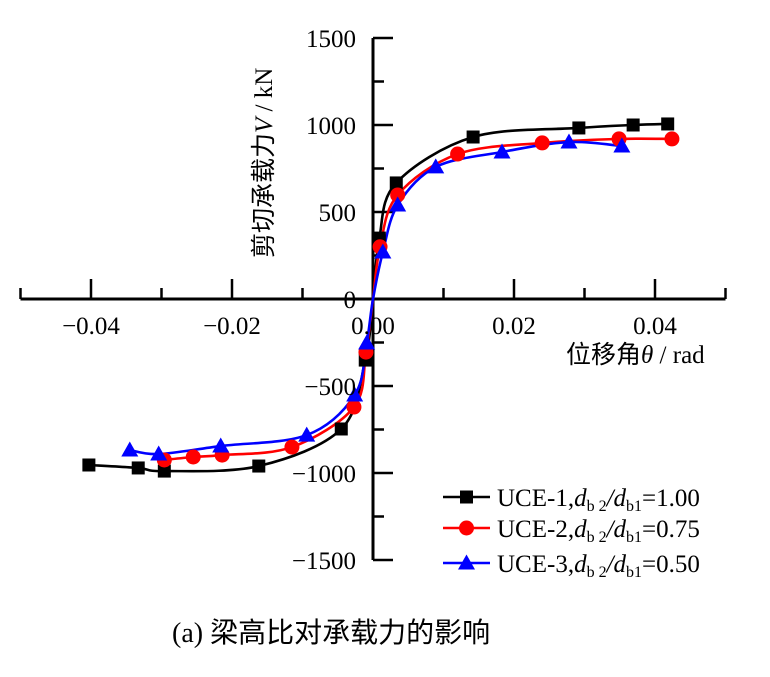  What do you see at coordinates (603, 355) in the screenshot?
I see `x-axis-title-prefix: 位移角` at bounding box center [603, 355].